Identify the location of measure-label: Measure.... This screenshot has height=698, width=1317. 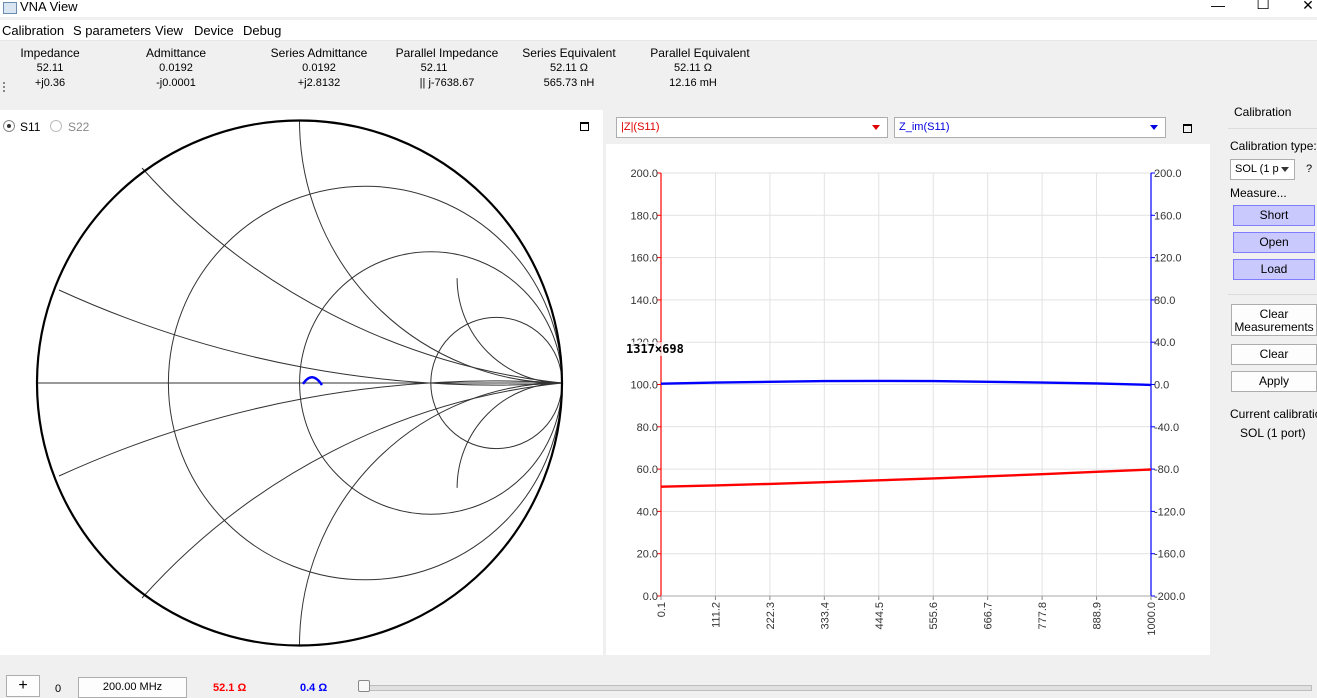
(1258, 193).